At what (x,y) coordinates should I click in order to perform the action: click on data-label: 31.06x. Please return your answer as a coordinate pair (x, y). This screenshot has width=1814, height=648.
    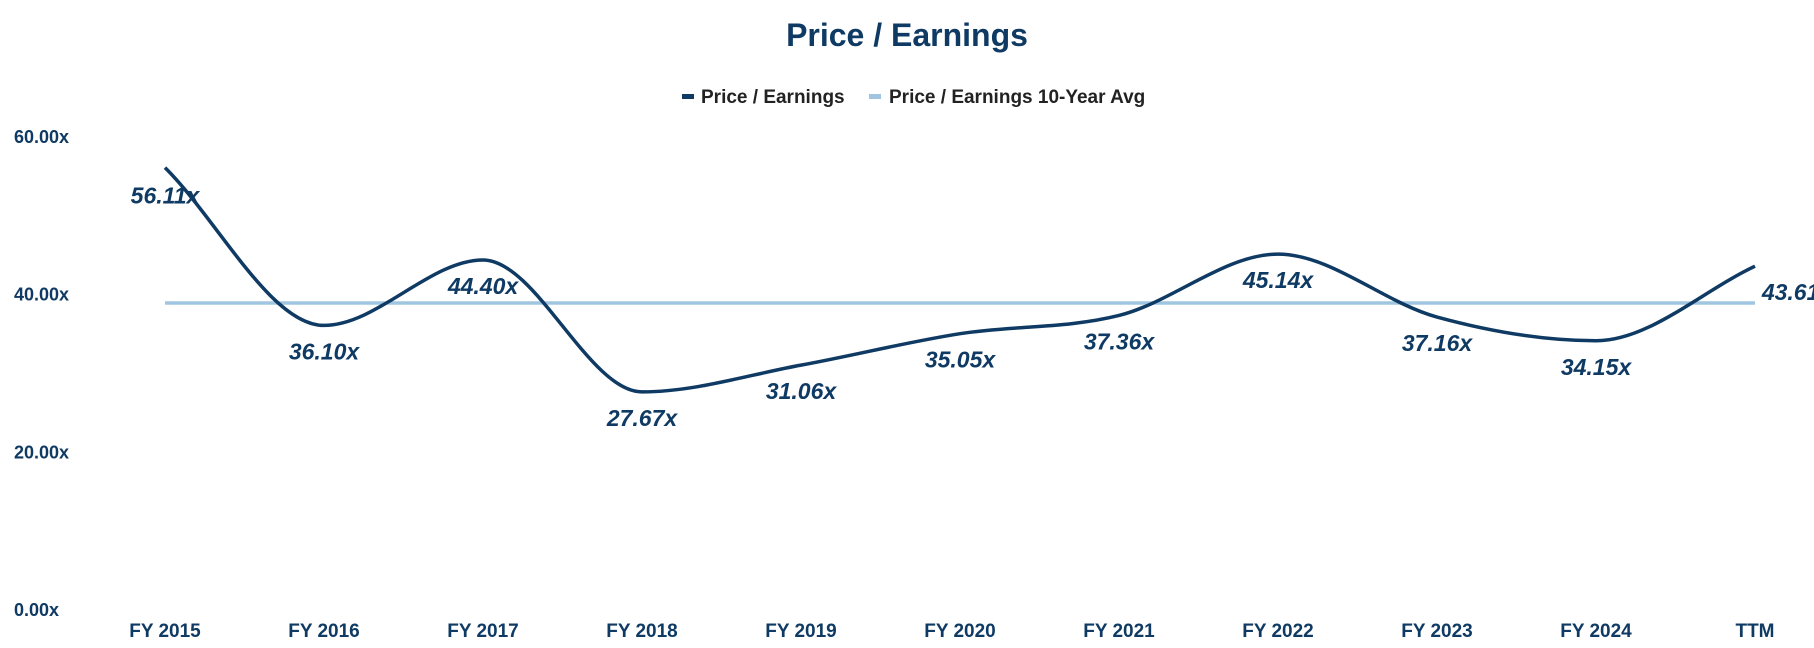
    Looking at the image, I should click on (802, 391).